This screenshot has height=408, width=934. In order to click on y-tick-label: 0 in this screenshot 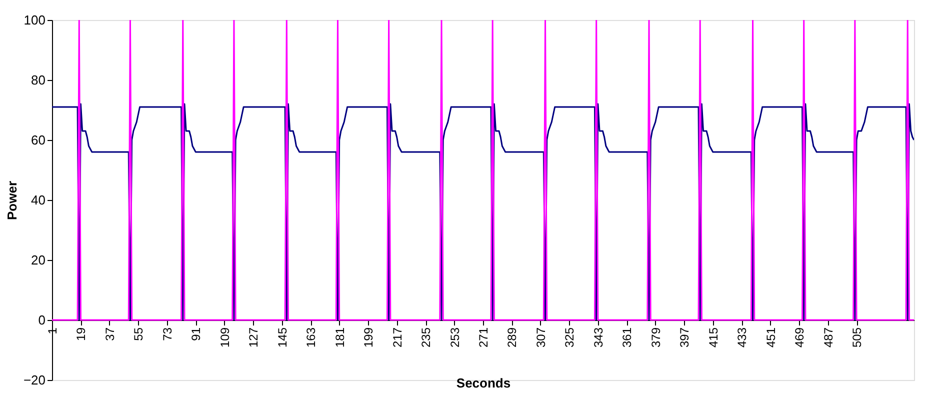, I will do `click(42, 320)`.